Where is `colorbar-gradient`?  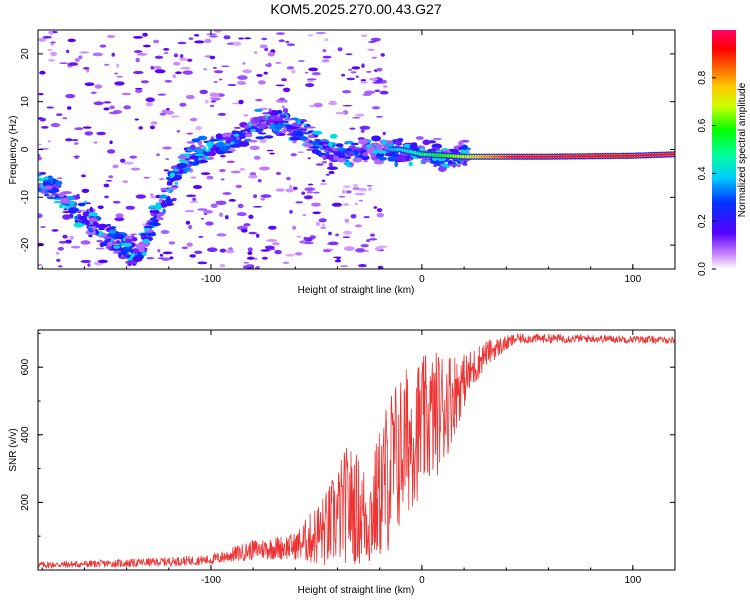
colorbar-gradient is located at coordinates (724, 149).